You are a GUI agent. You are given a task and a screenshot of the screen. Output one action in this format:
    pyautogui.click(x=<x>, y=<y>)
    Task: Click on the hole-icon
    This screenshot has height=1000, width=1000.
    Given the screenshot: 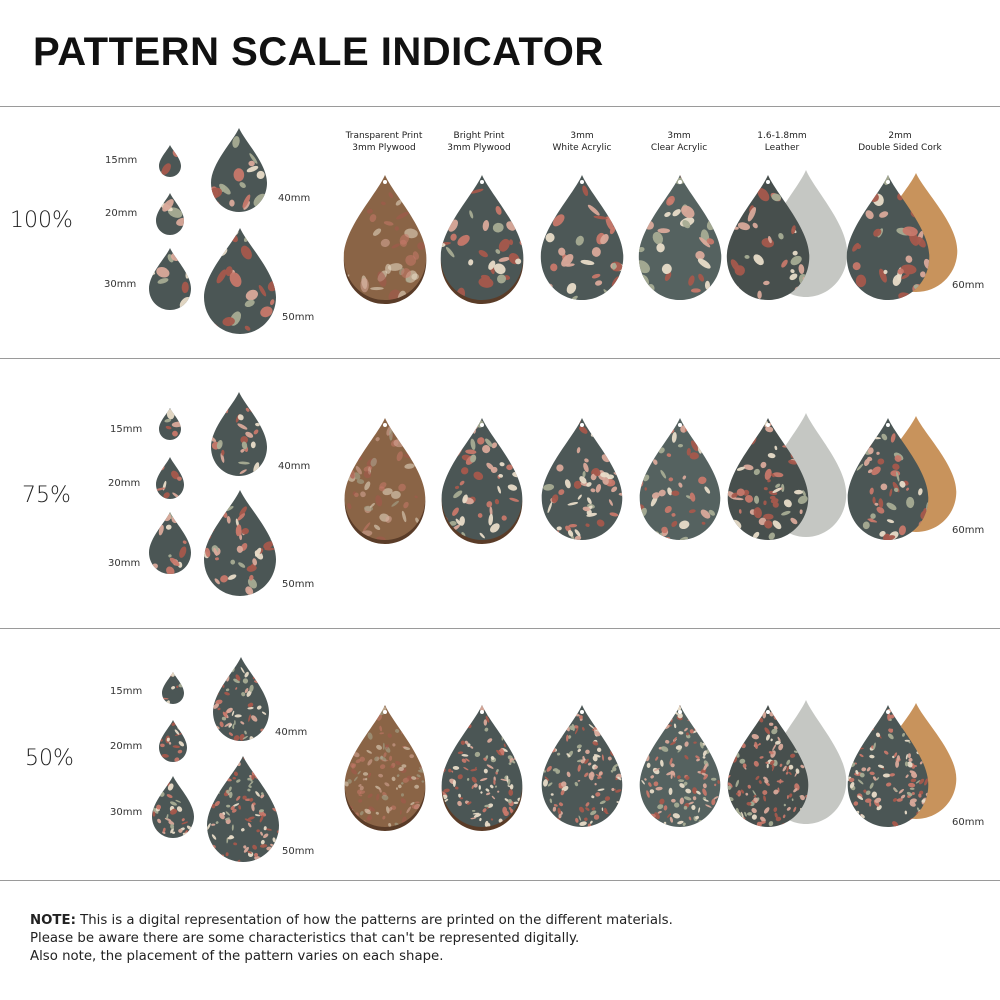 What is the action you would take?
    pyautogui.click(x=888, y=182)
    